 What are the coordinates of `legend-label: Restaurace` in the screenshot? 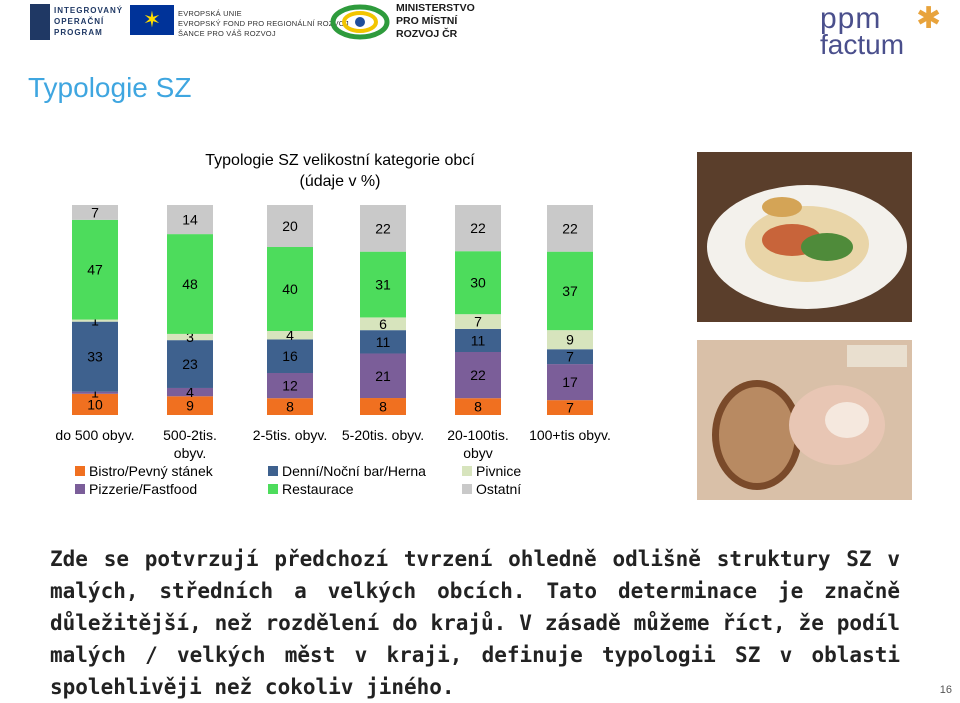 It's located at (318, 489).